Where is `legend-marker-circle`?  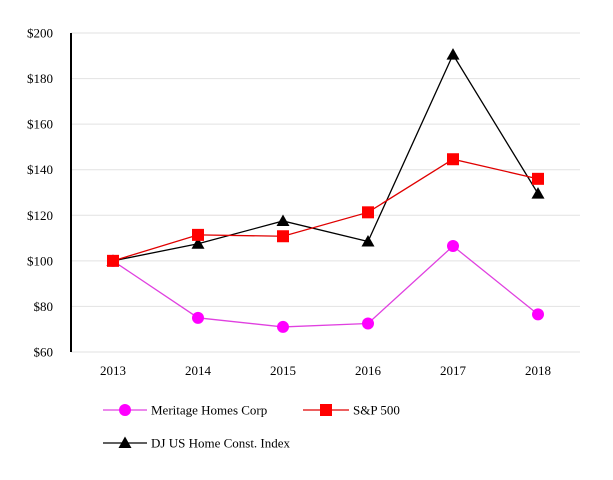 legend-marker-circle is located at coordinates (125, 410).